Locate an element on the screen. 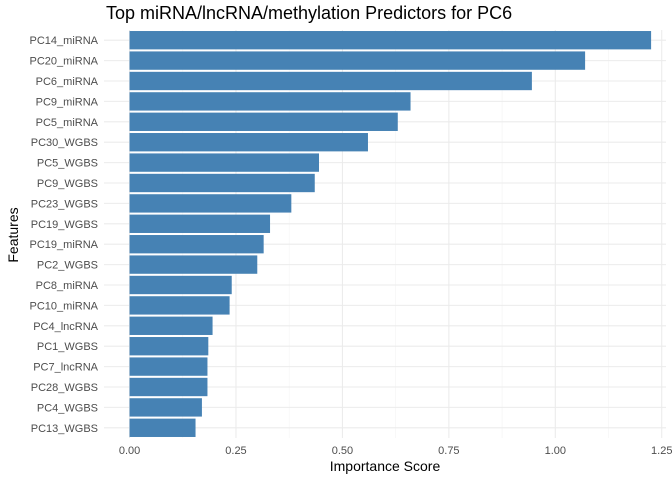  y-tick-label: PC20_miRNA is located at coordinates (64, 62).